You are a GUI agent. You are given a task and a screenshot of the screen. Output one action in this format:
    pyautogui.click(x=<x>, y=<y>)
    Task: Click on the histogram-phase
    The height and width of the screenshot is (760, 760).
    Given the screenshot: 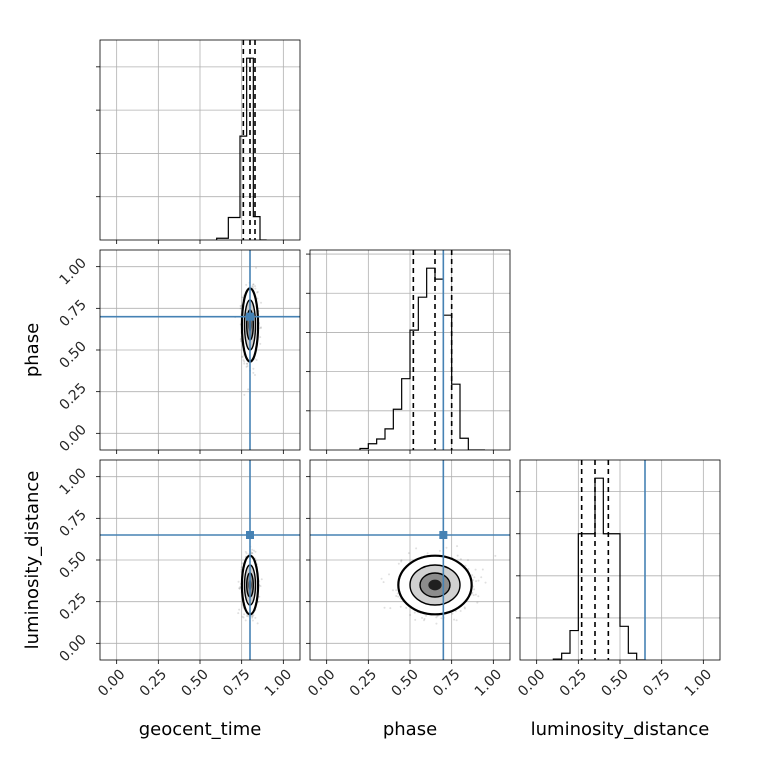 What is the action you would take?
    pyautogui.click(x=422, y=358)
    